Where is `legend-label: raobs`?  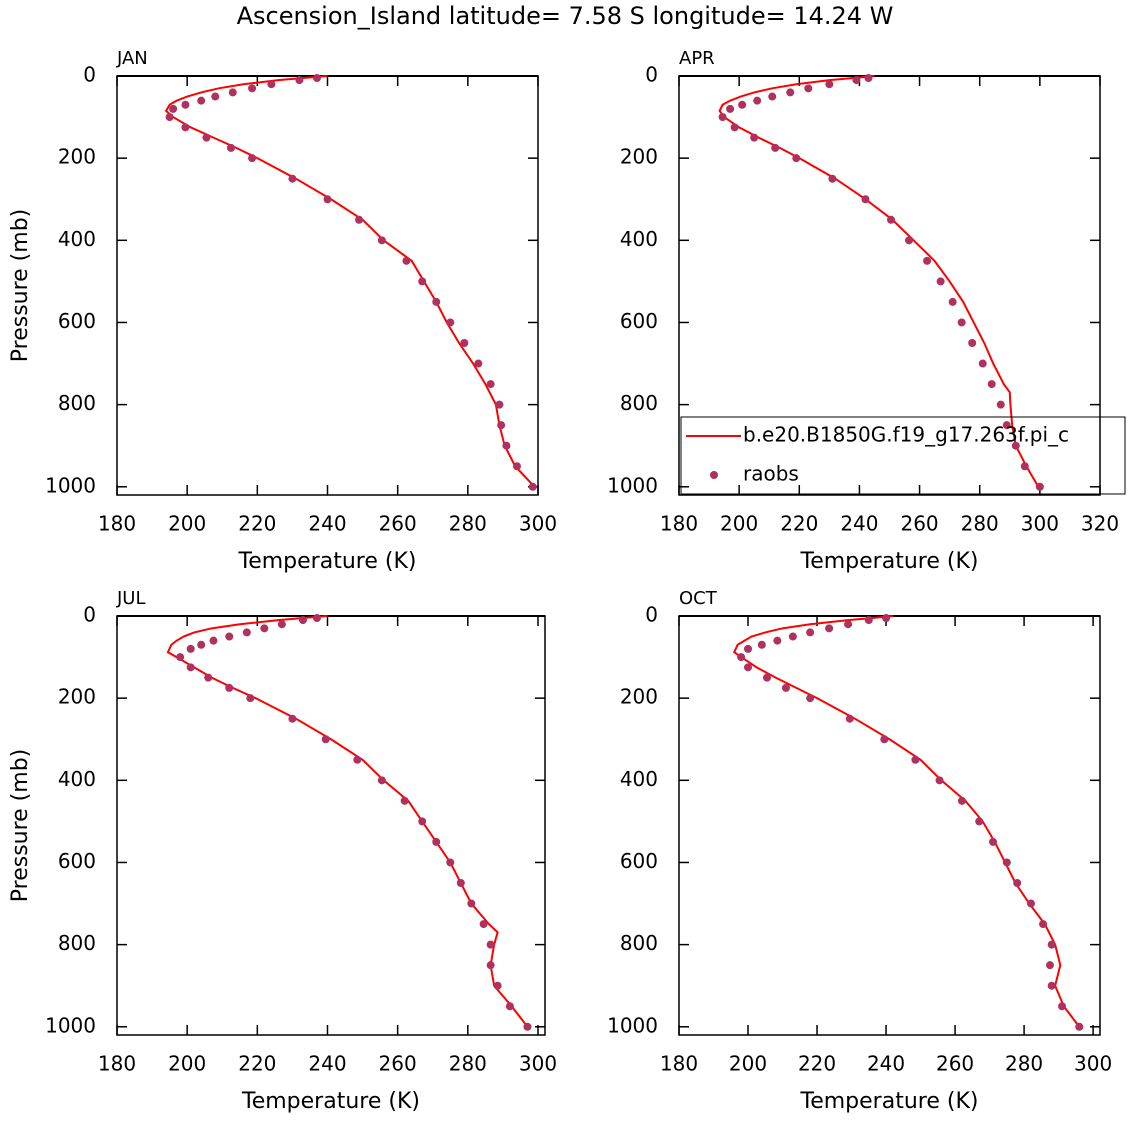 legend-label: raobs is located at coordinates (771, 474).